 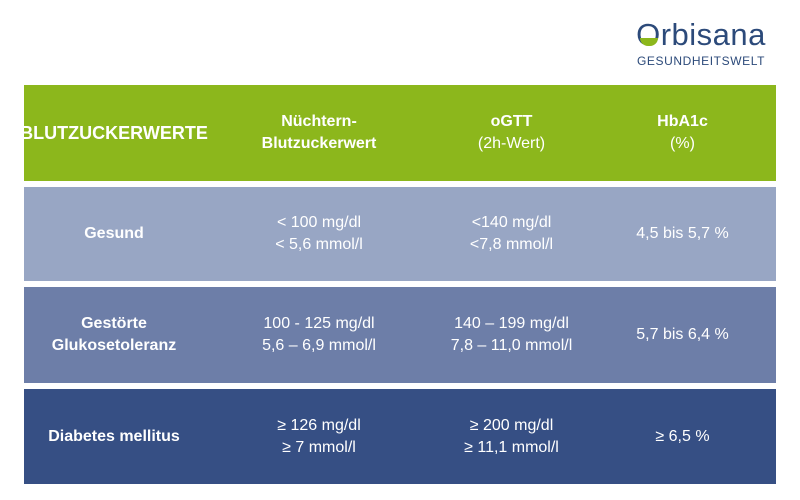 I want to click on orbisana-logo: O rbisana GESUNDHEITSWELT, so click(x=701, y=43).